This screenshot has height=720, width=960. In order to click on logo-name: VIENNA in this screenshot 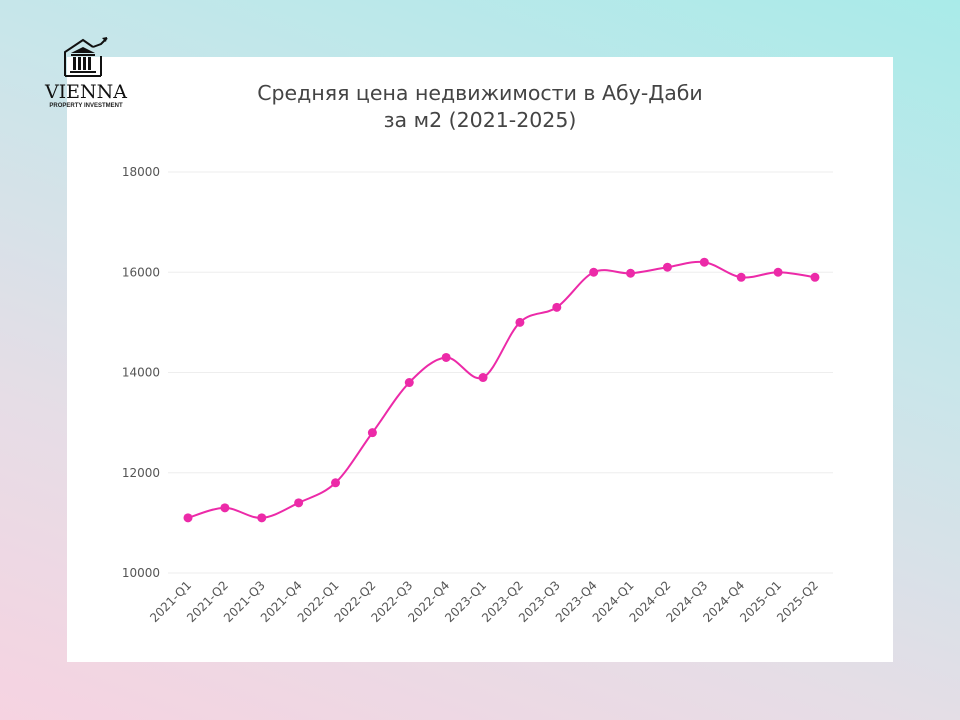, I will do `click(86, 92)`.